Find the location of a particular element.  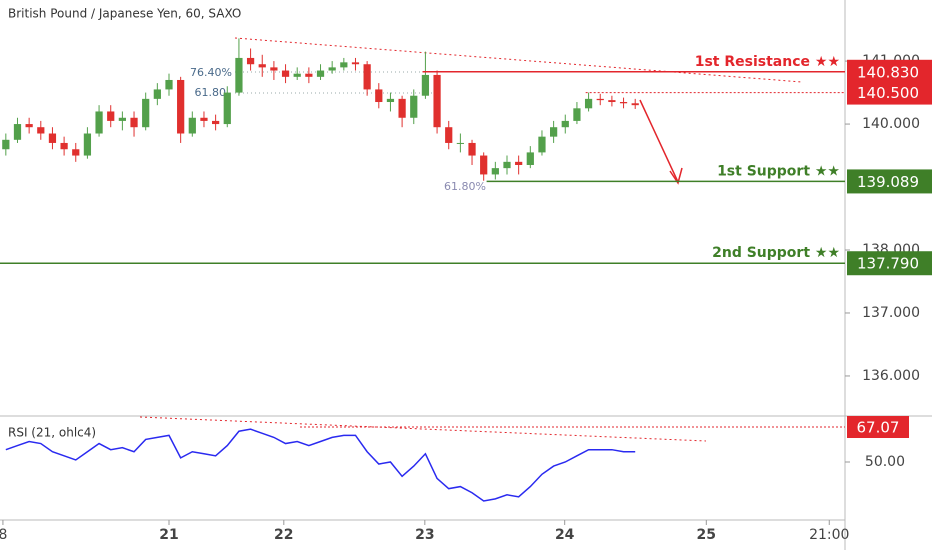

x-tick-label: 8 is located at coordinates (3, 535).